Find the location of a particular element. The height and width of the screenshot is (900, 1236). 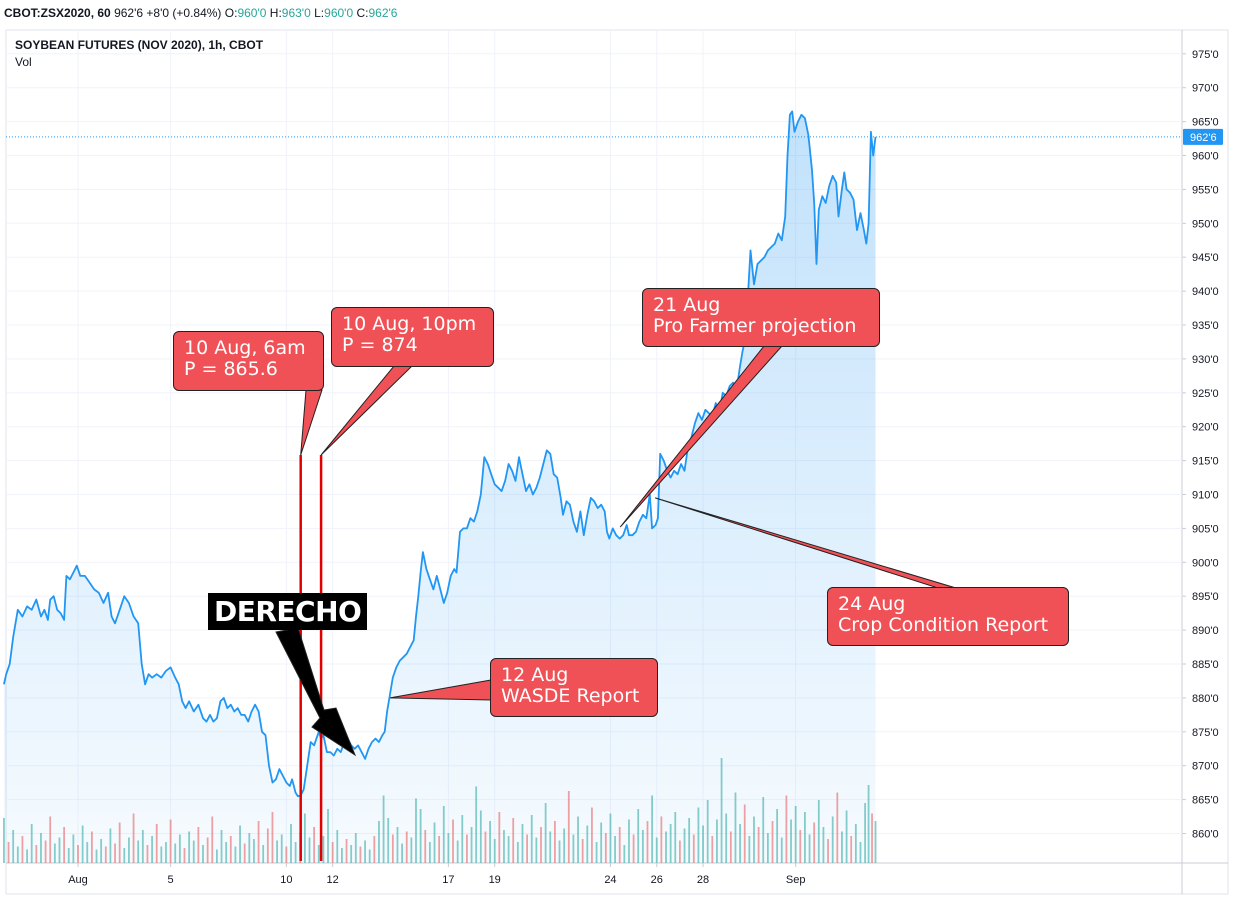

price-tick-label: 905'0 is located at coordinates (1205, 529).